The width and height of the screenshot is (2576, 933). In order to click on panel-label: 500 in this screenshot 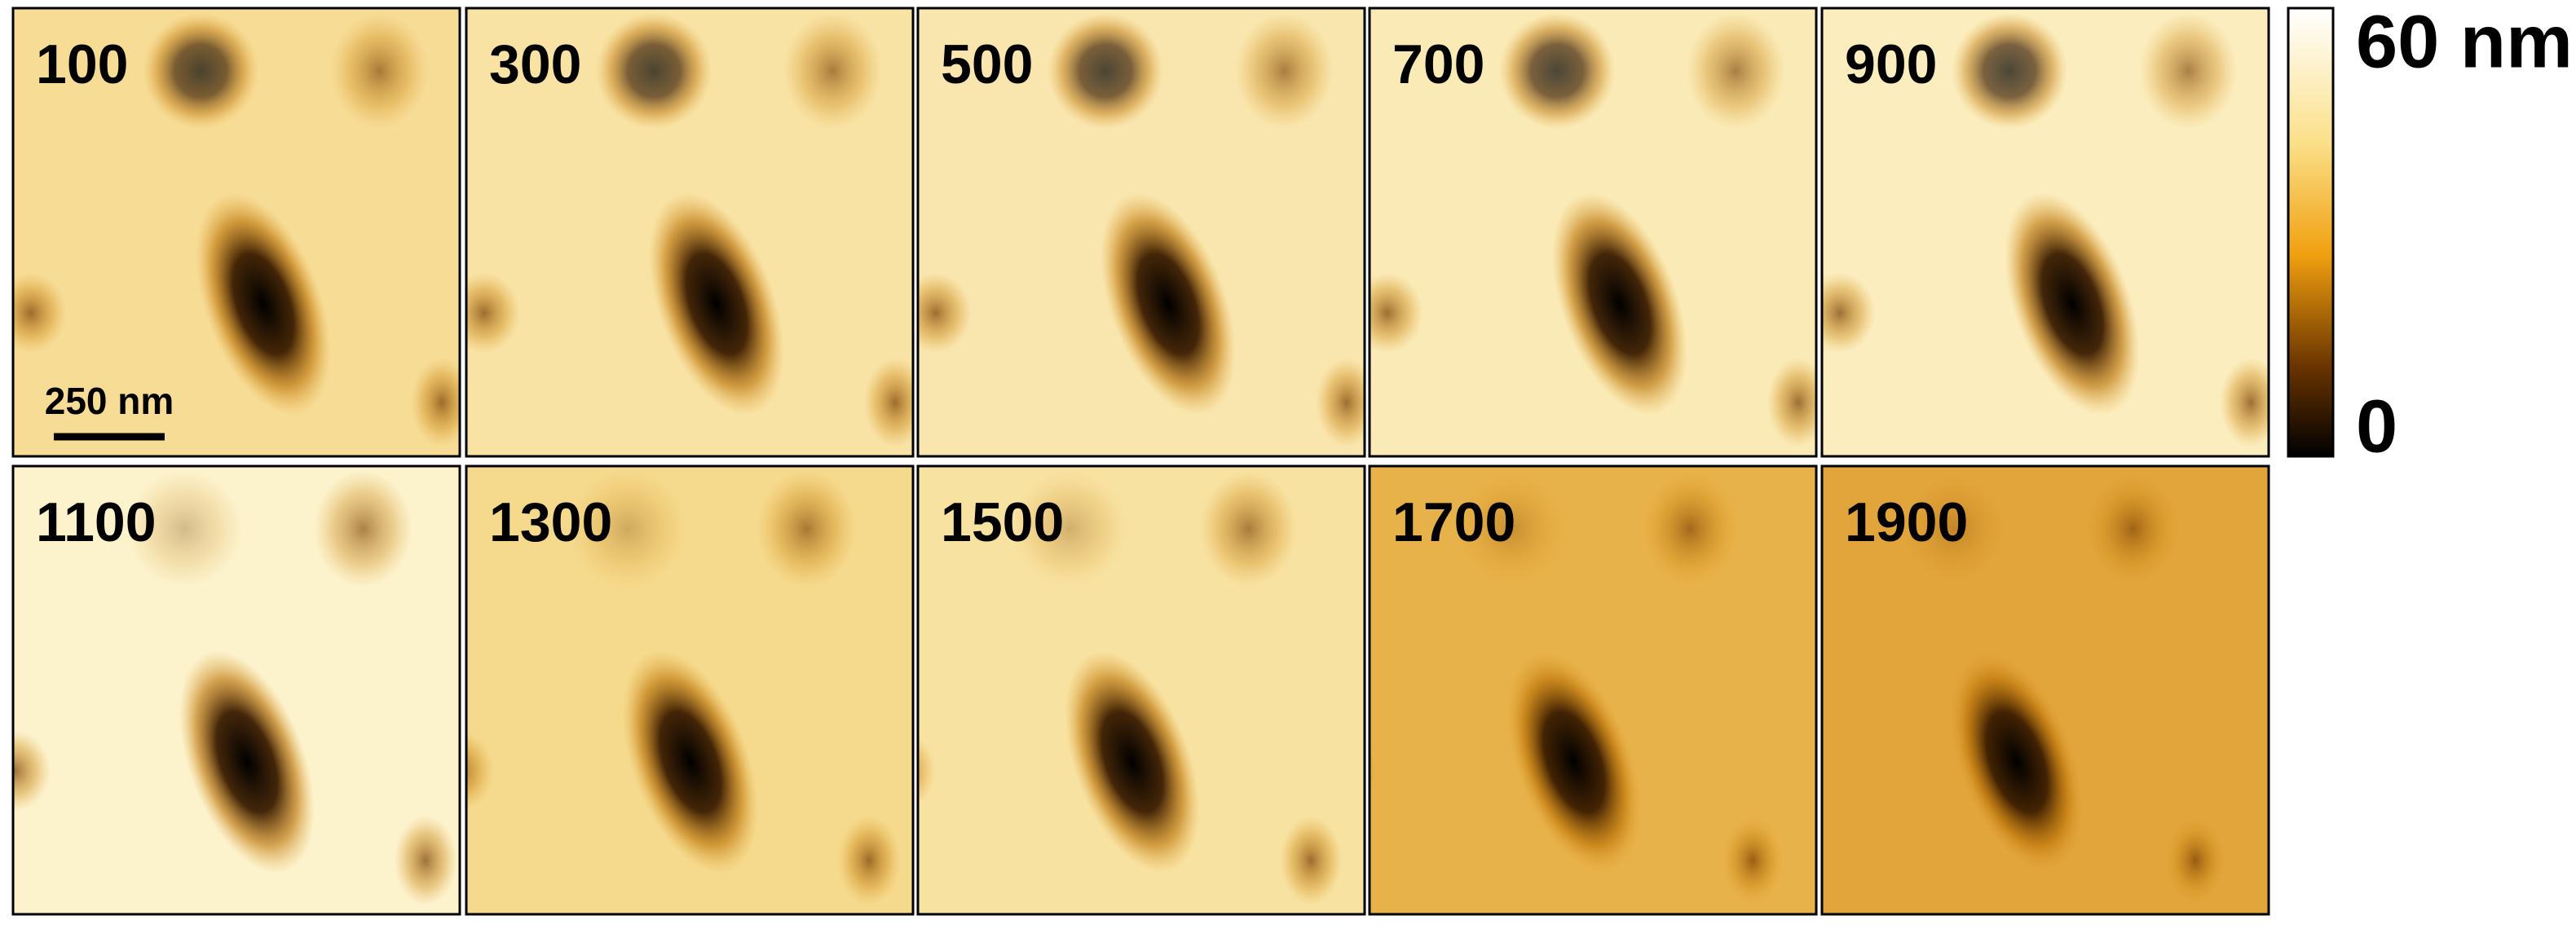, I will do `click(987, 64)`.